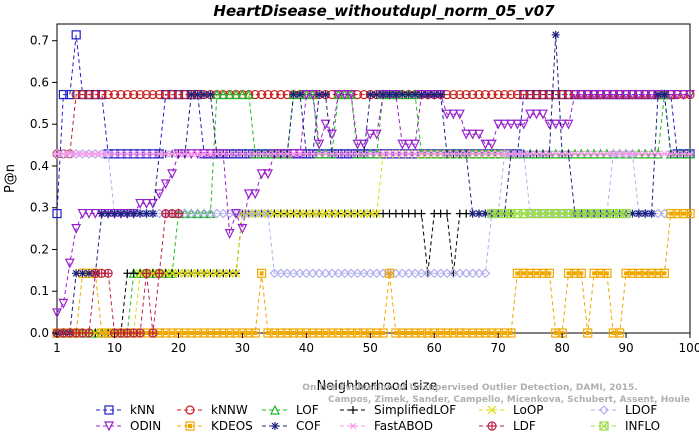 The width and height of the screenshot is (699, 434). I want to click on x-tick-label: 60, so click(434, 348).